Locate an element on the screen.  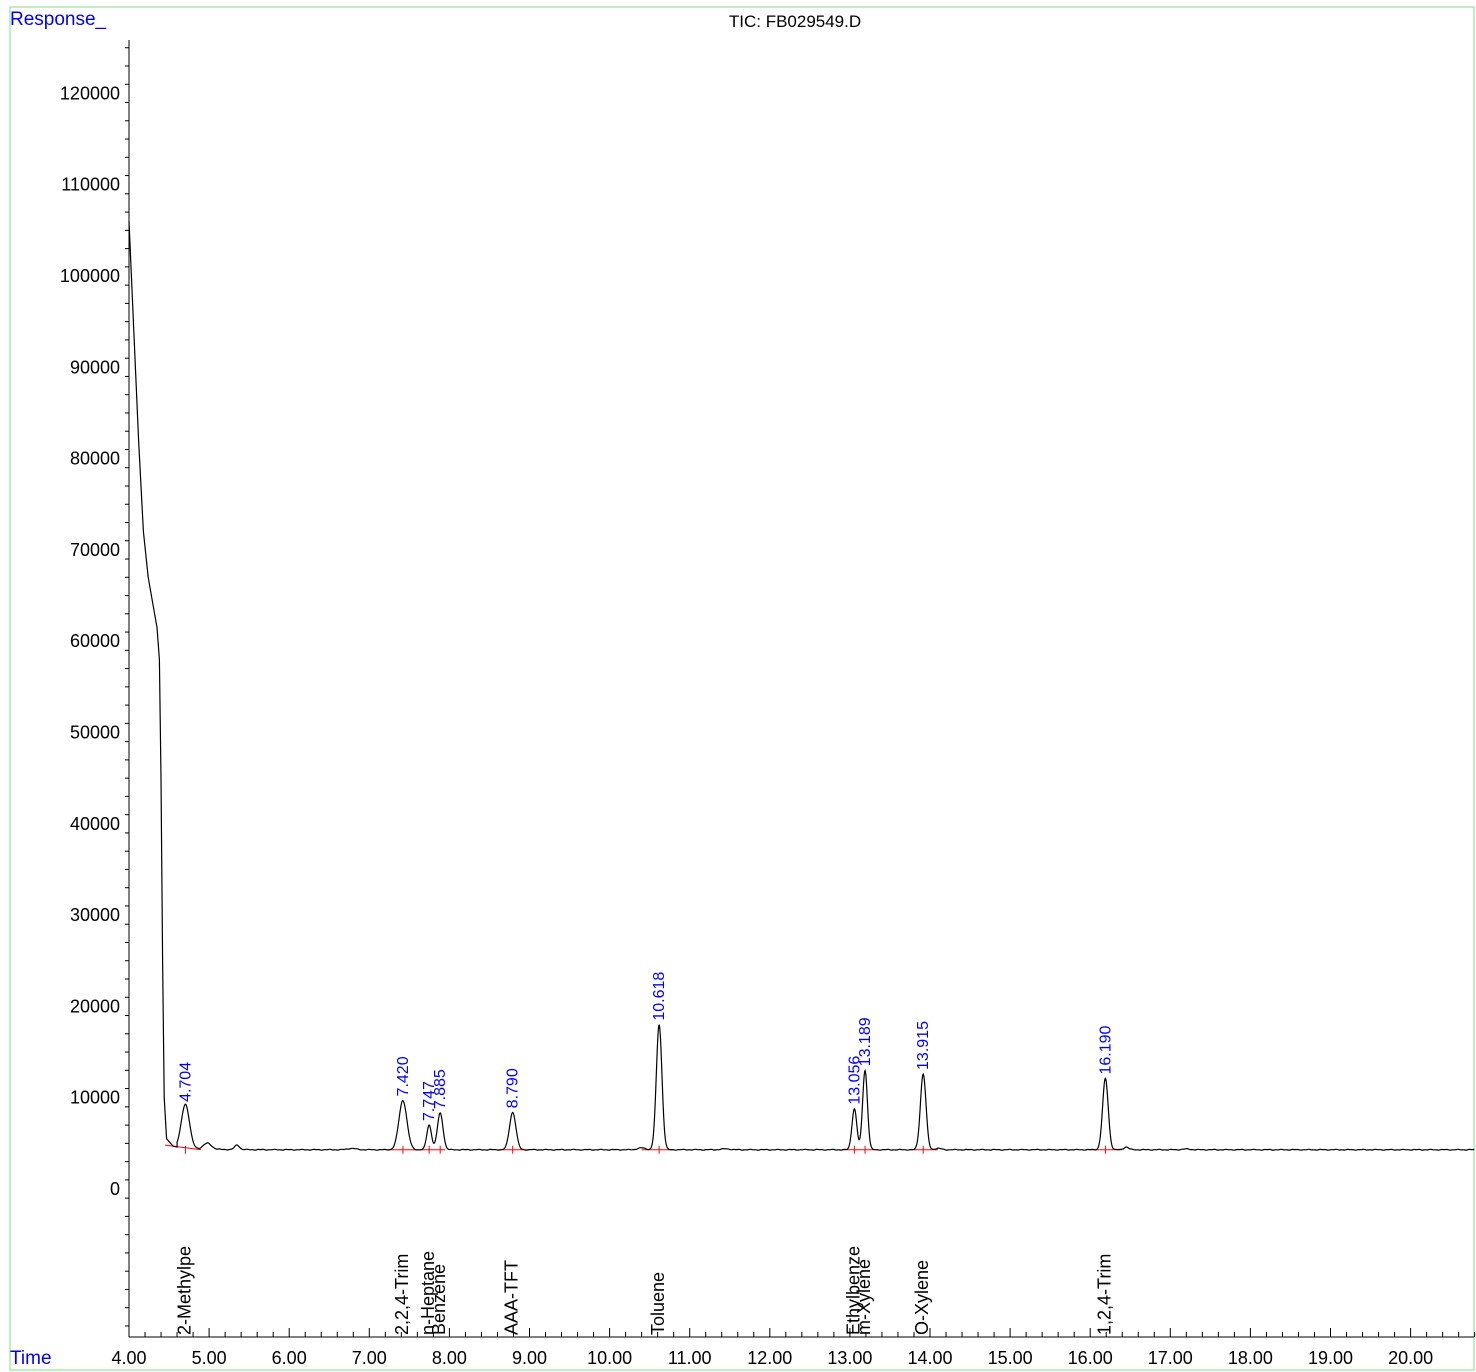
x-tick-label: 10.00 is located at coordinates (609, 1358).